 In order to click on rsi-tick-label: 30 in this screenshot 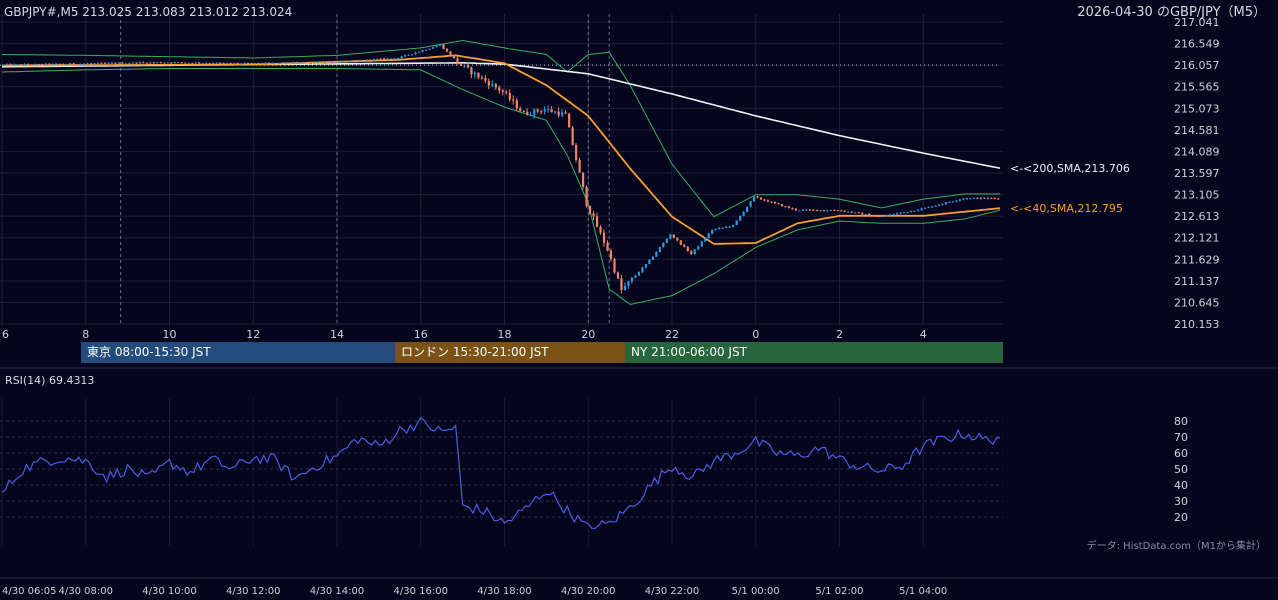, I will do `click(1181, 501)`.